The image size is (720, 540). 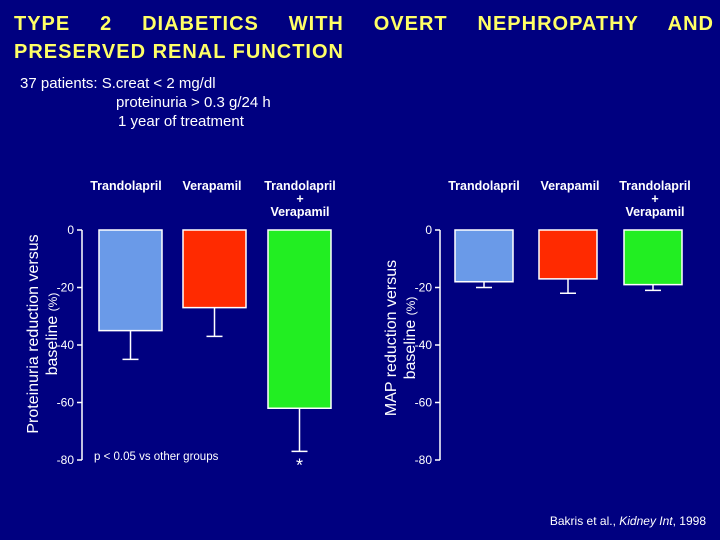 I want to click on source-journal: Kidney Int, so click(x=646, y=521).